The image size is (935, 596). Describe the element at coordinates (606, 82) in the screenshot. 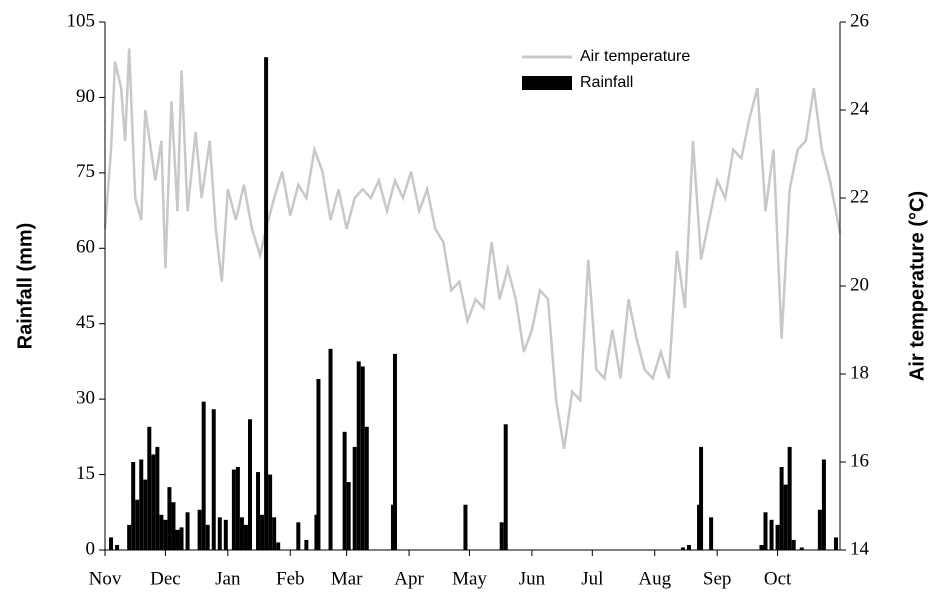

I see `legend-label: Rainfall` at that location.